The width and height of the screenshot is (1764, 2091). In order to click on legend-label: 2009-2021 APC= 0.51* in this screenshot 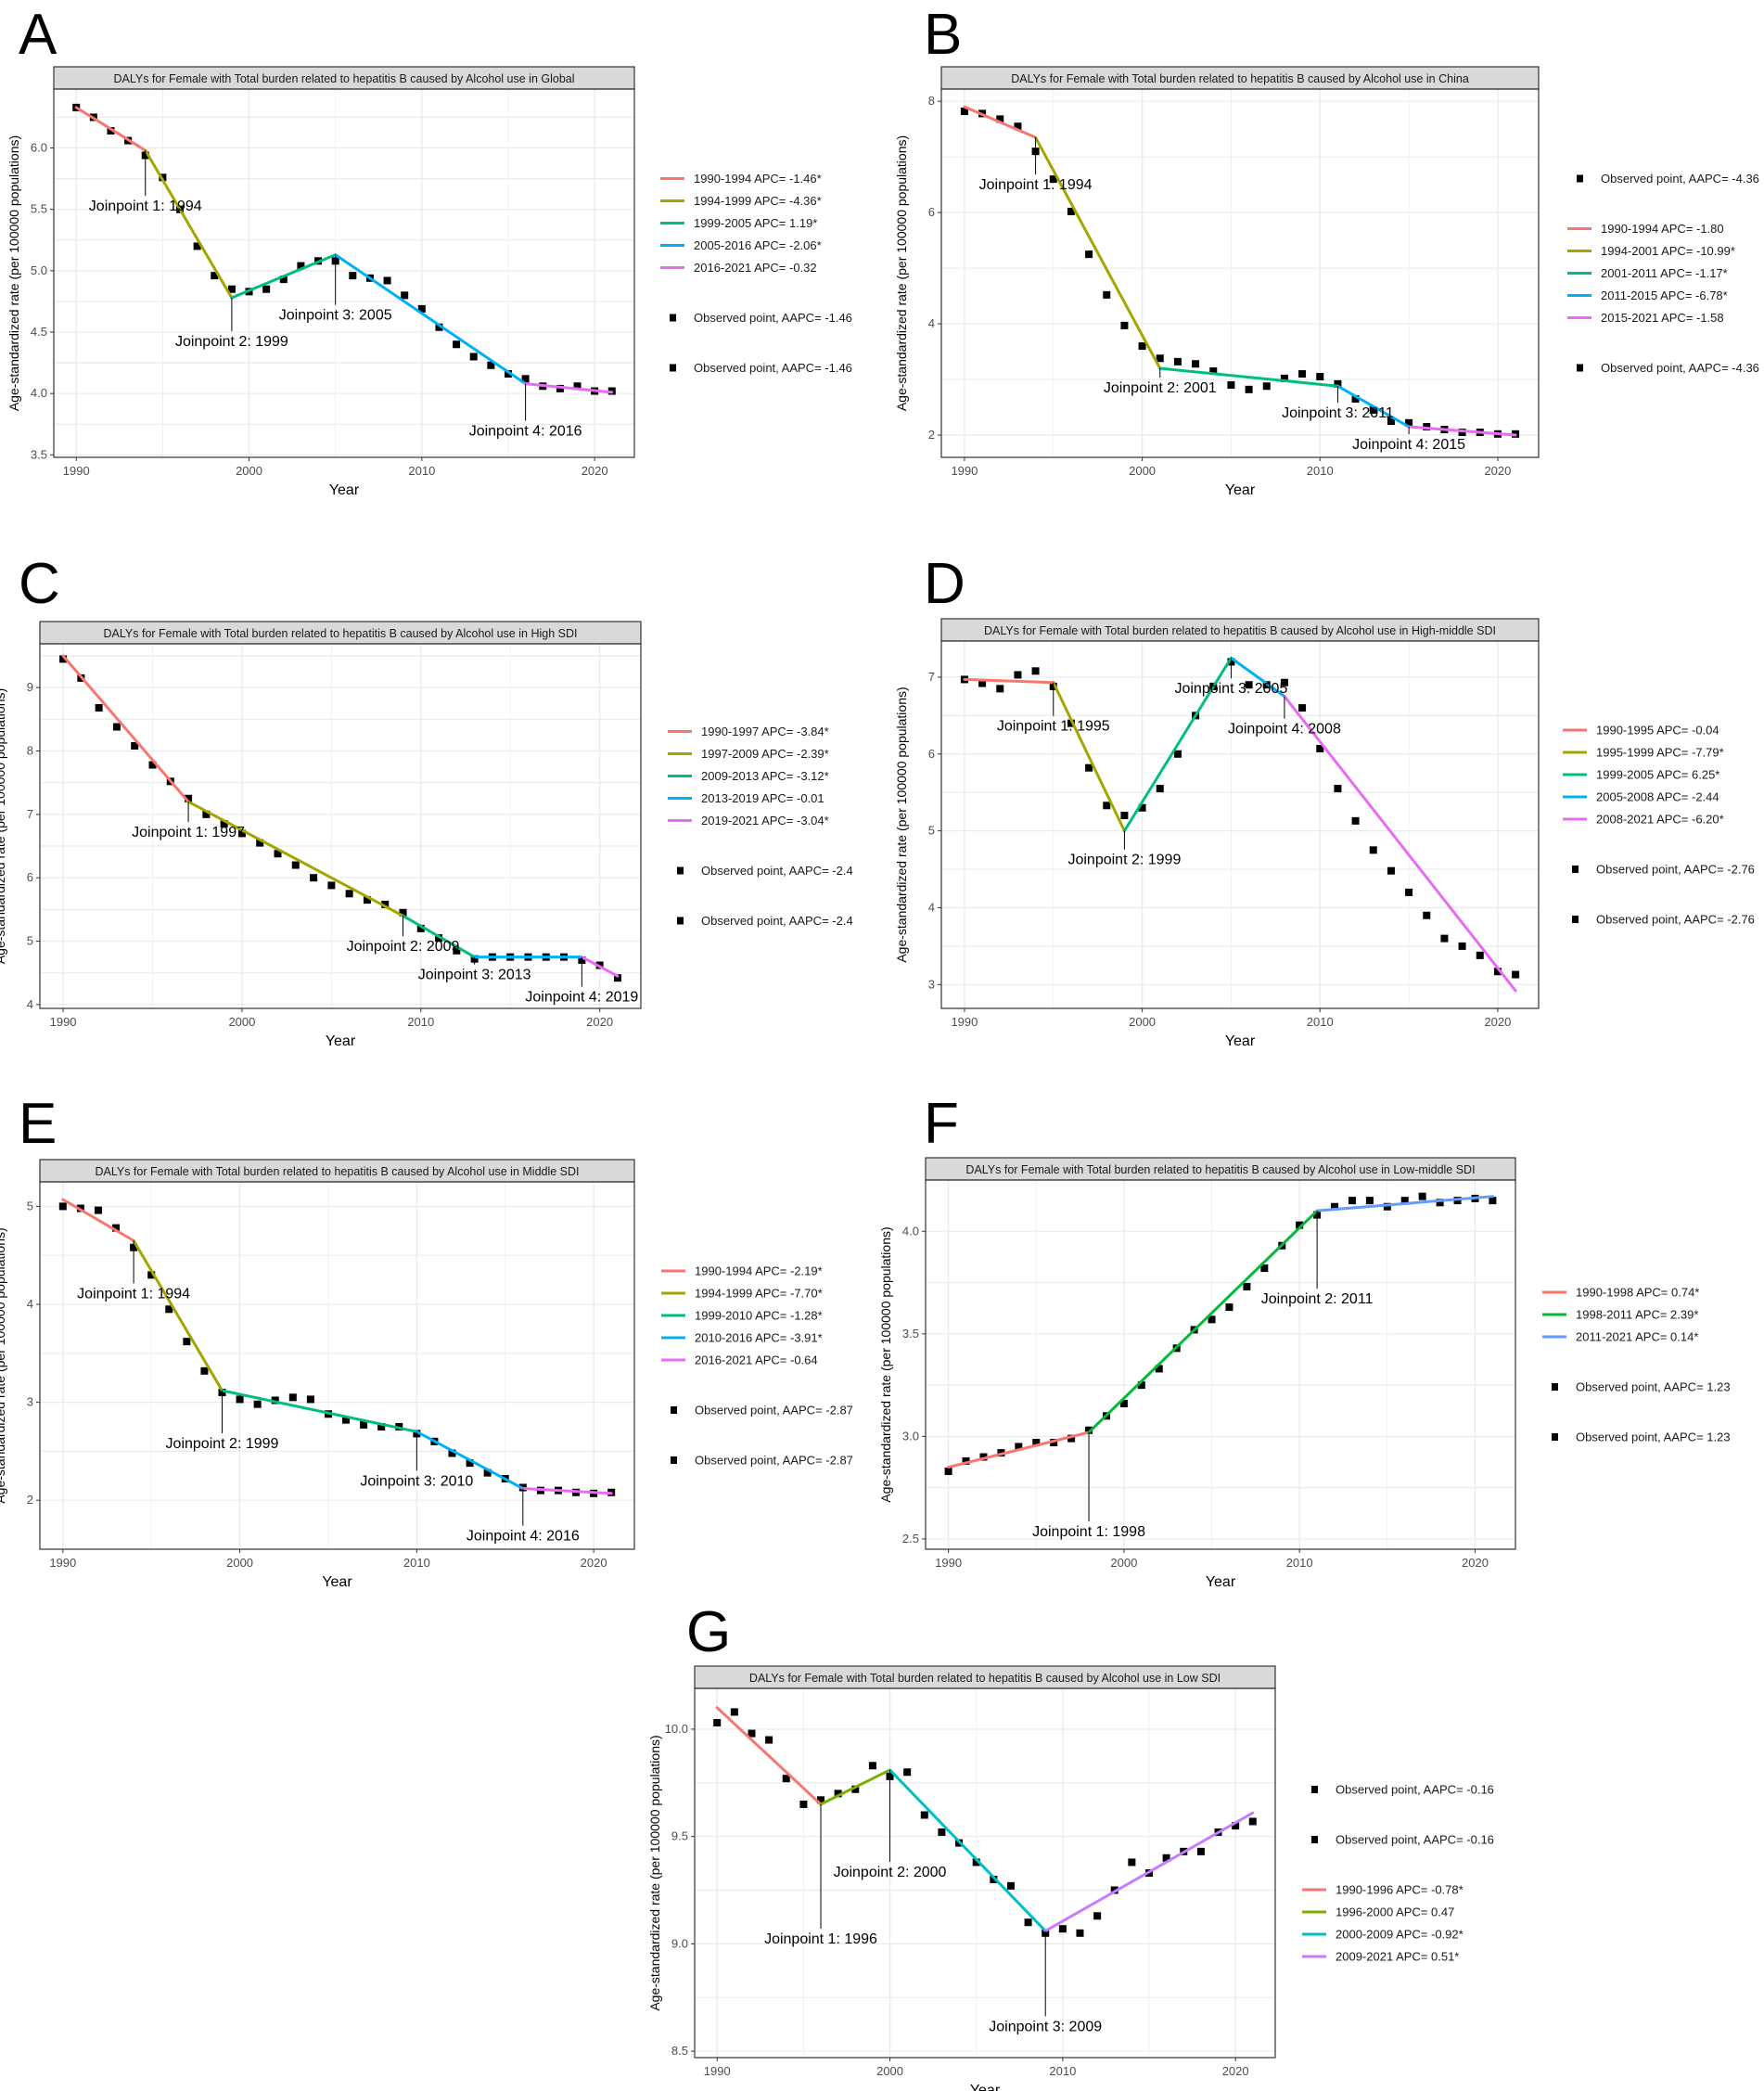, I will do `click(1397, 1957)`.